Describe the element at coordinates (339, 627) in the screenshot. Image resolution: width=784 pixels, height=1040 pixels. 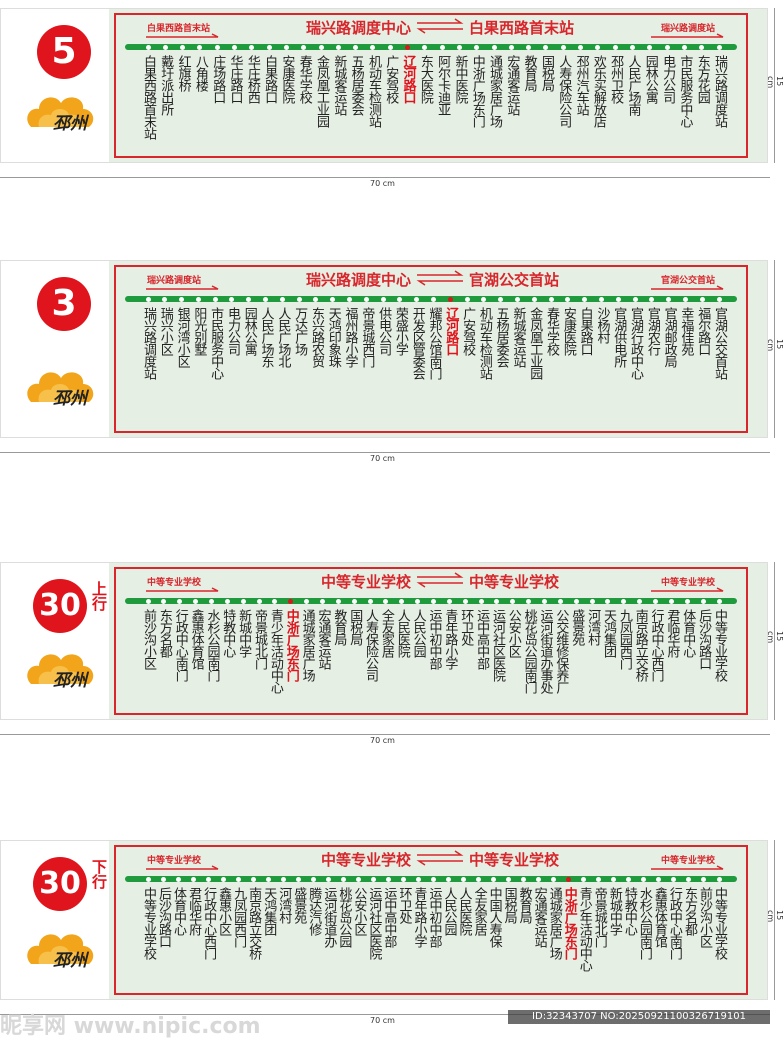
I see `stop-name: 教育局` at that location.